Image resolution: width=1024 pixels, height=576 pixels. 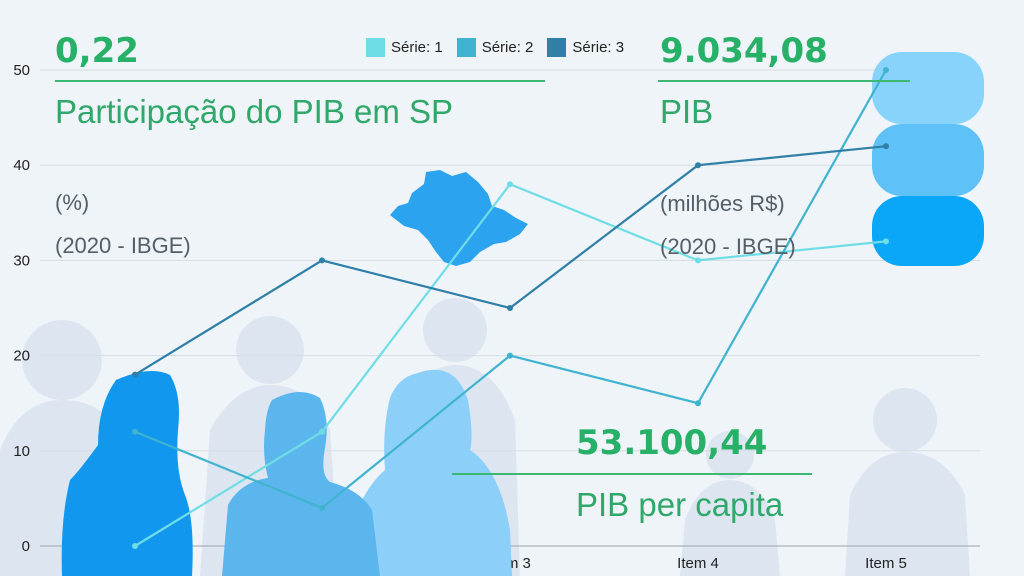 What do you see at coordinates (680, 504) in the screenshot?
I see `per-capita-label: PIB per capita` at bounding box center [680, 504].